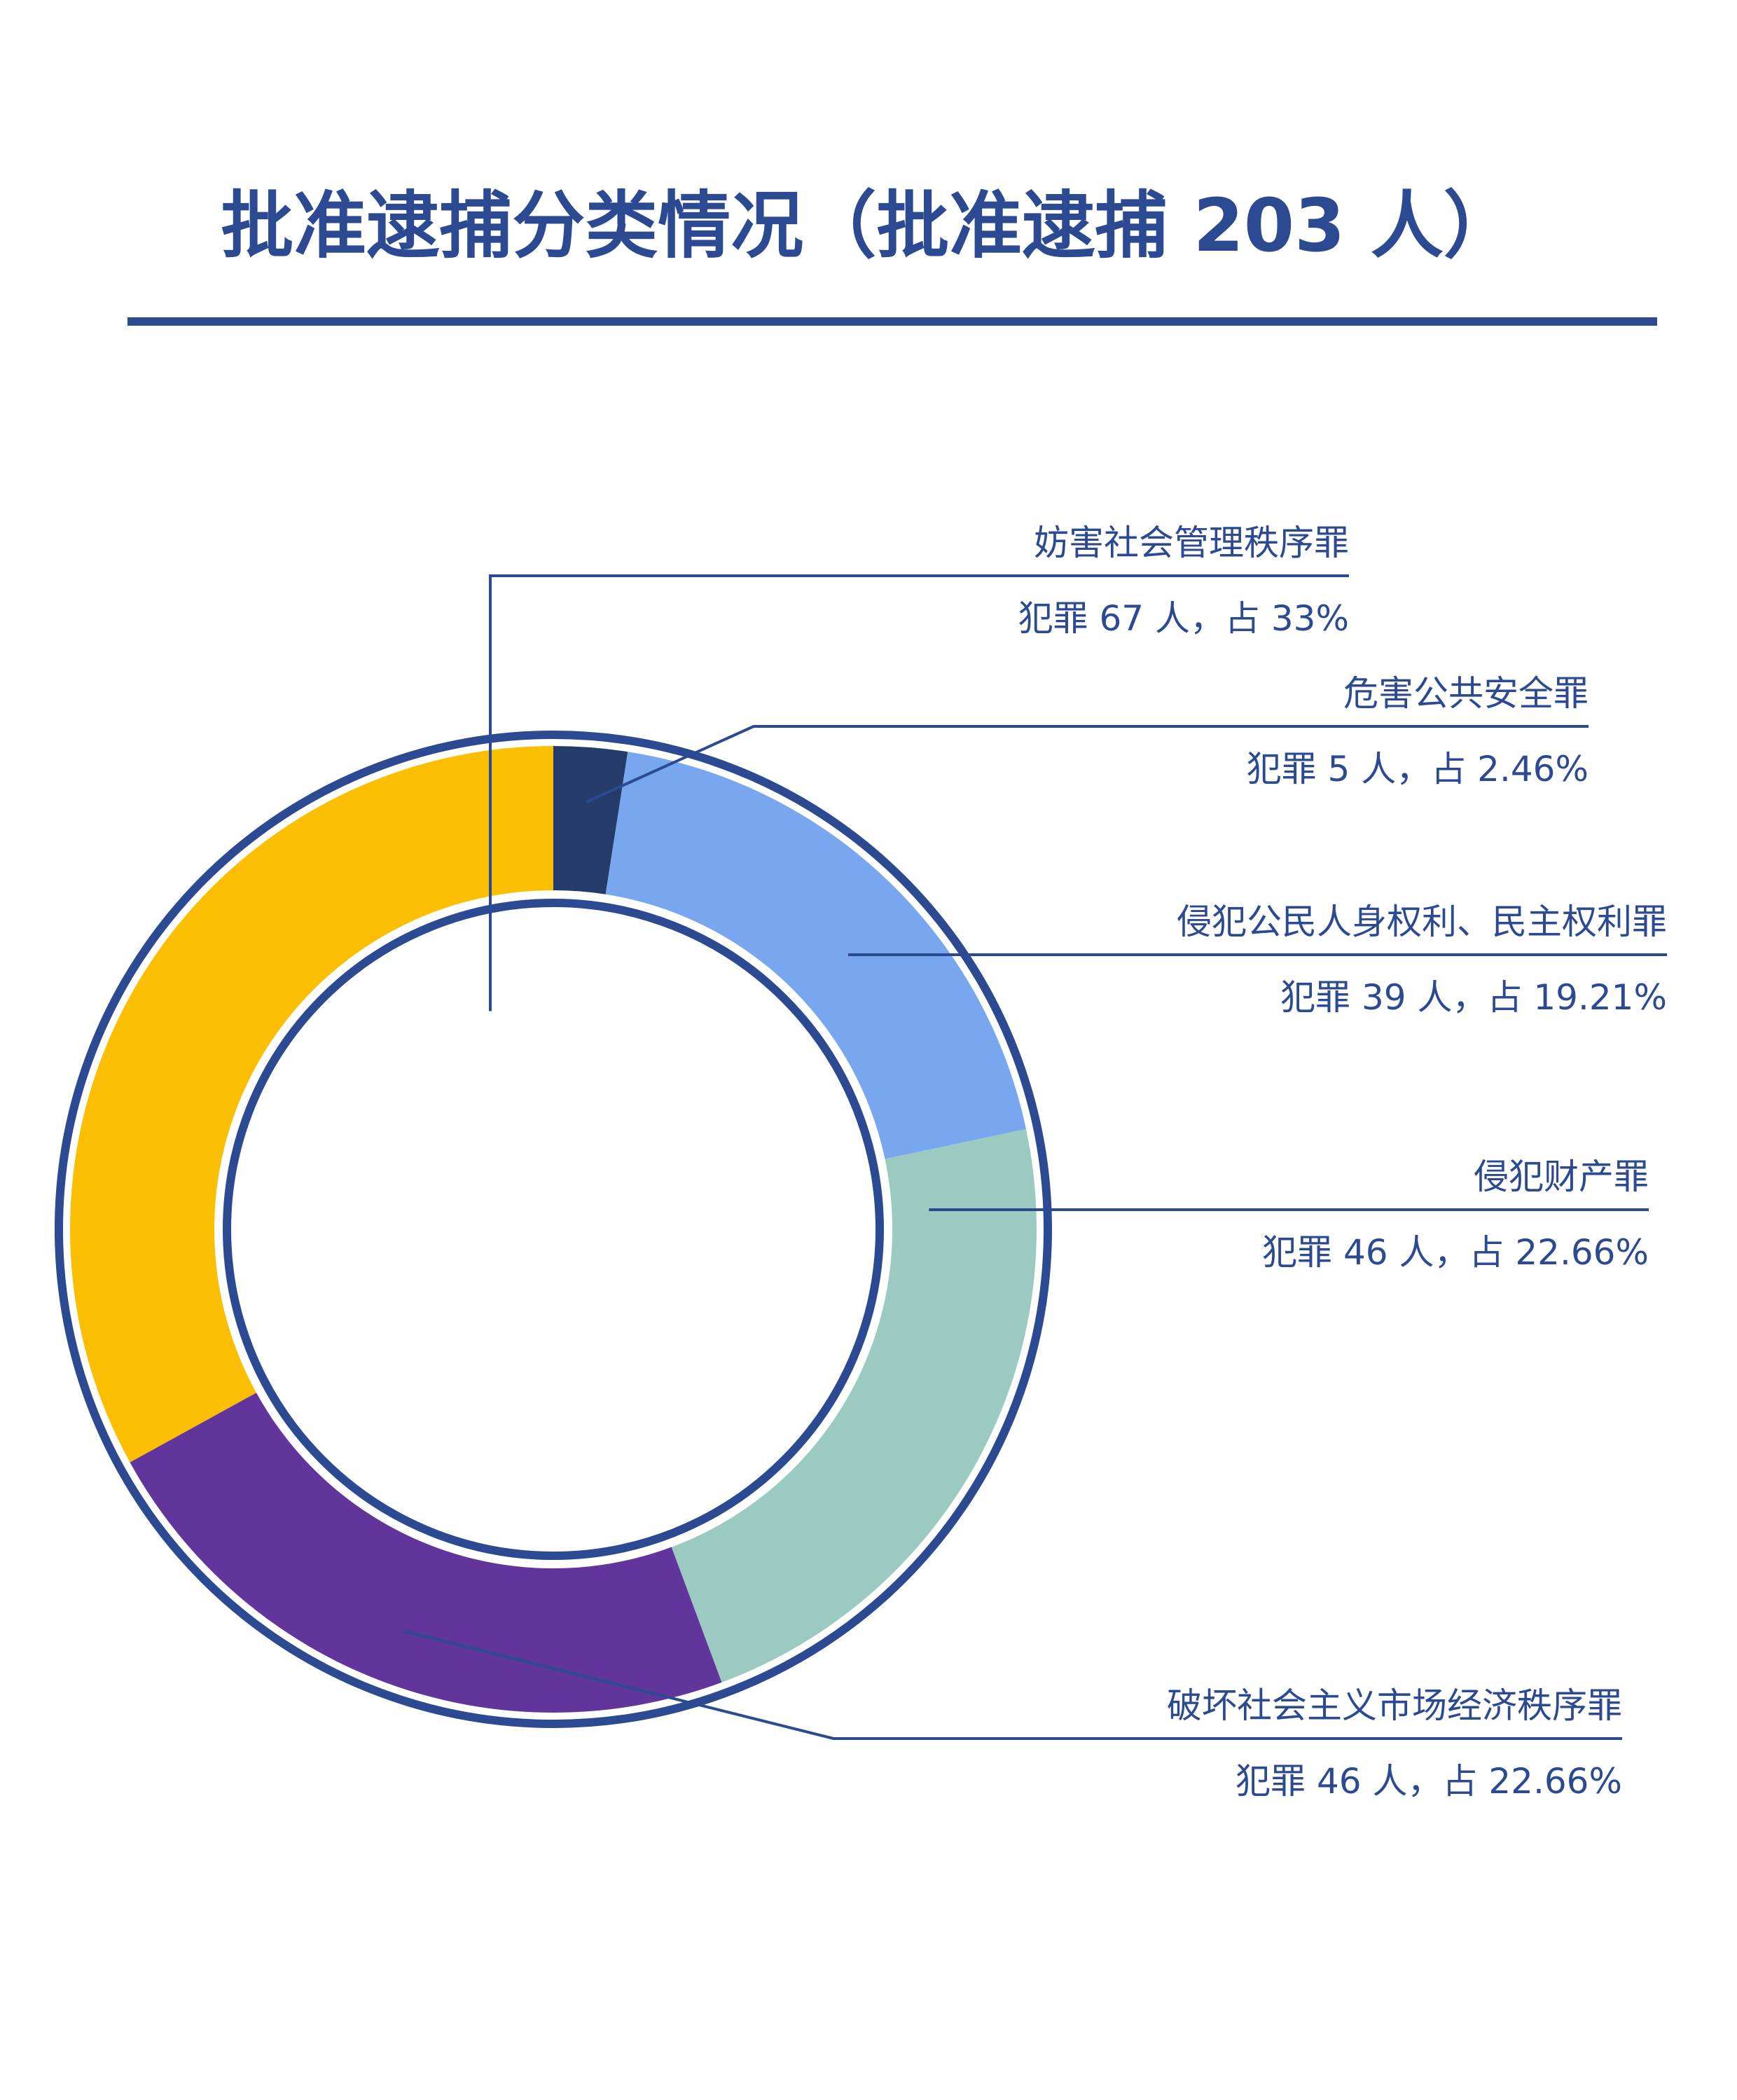 The image size is (1737, 2100). Describe the element at coordinates (868, 225) in the screenshot. I see `chart-title: 批准逮捕分类情况（批准逮捕 203 人）` at that location.